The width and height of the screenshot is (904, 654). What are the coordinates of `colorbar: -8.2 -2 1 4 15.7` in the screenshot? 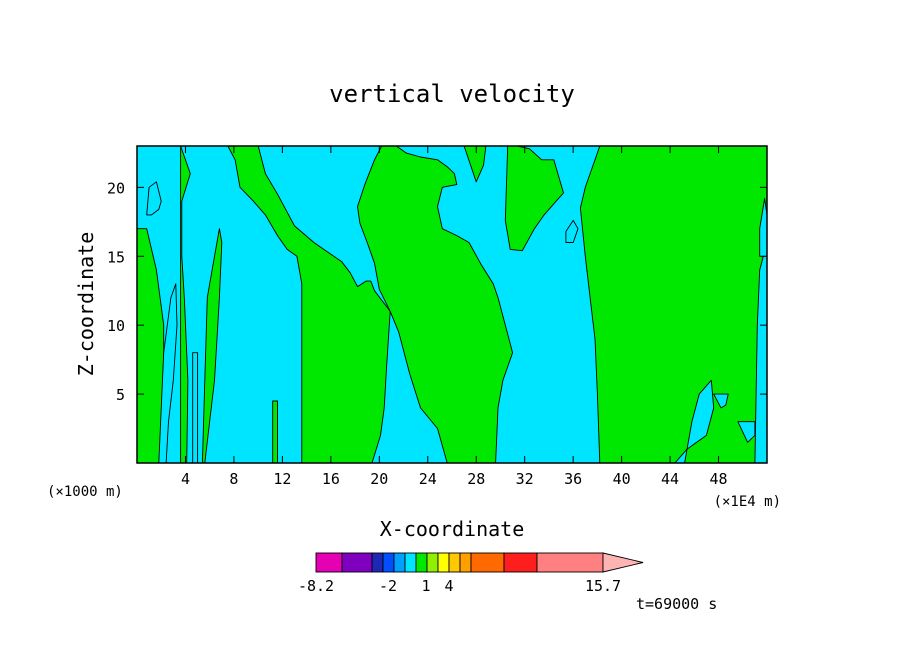 It's located at (471, 573).